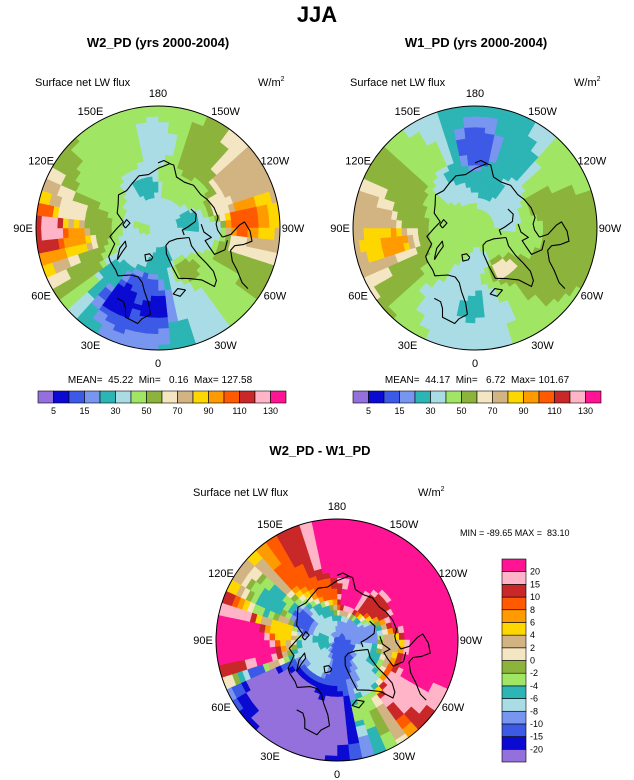 This screenshot has width=634, height=780. Describe the element at coordinates (269, 83) in the screenshot. I see `panel-w2-units: W/m` at that location.